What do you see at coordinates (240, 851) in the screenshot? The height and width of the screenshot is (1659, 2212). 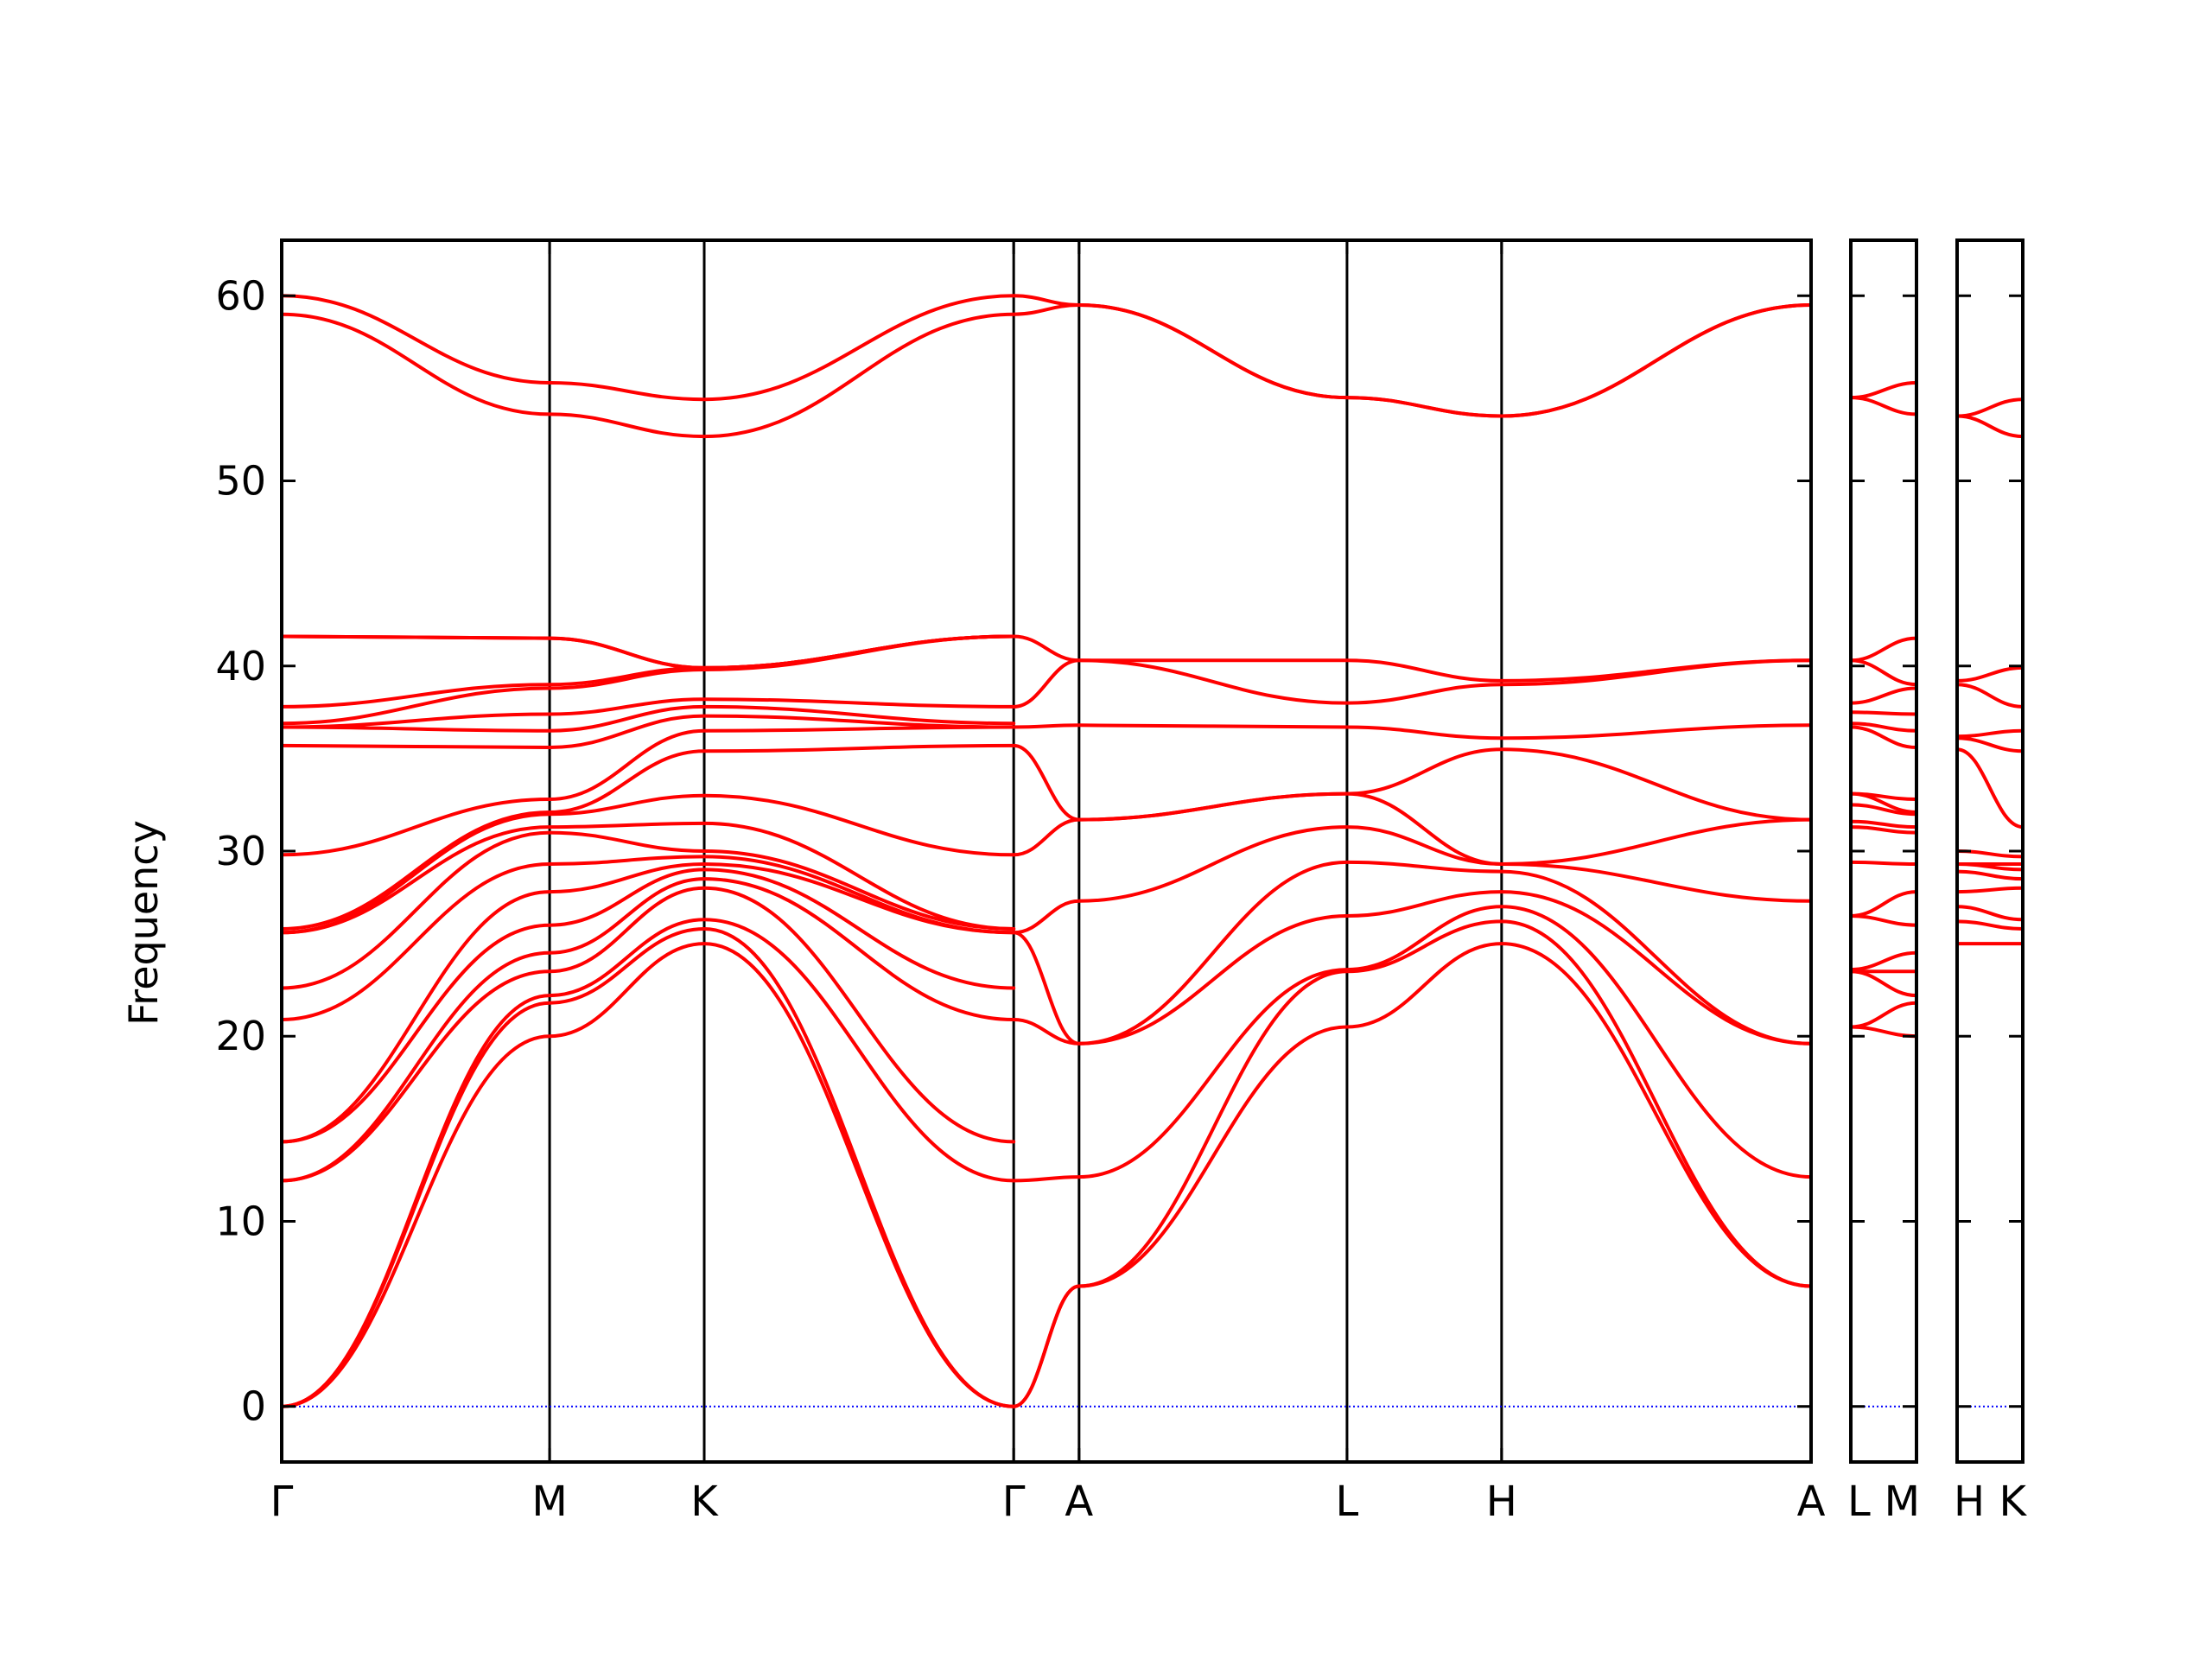 I see `y-tick-label: 30` at bounding box center [240, 851].